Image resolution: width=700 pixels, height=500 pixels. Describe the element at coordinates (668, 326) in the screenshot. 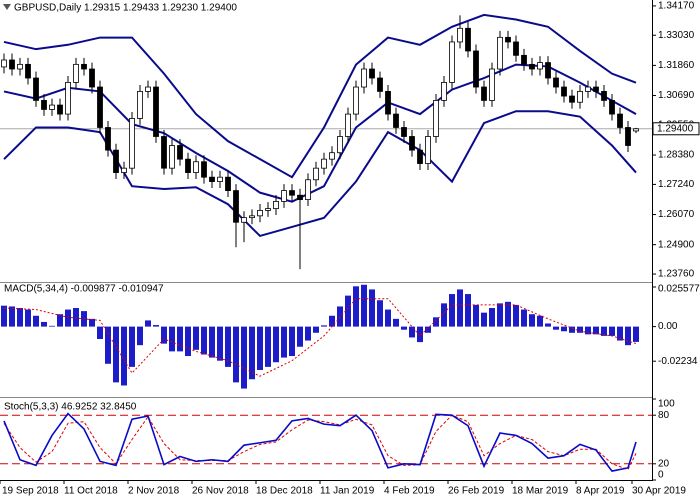

I see `y-tick-label: 0.00` at that location.